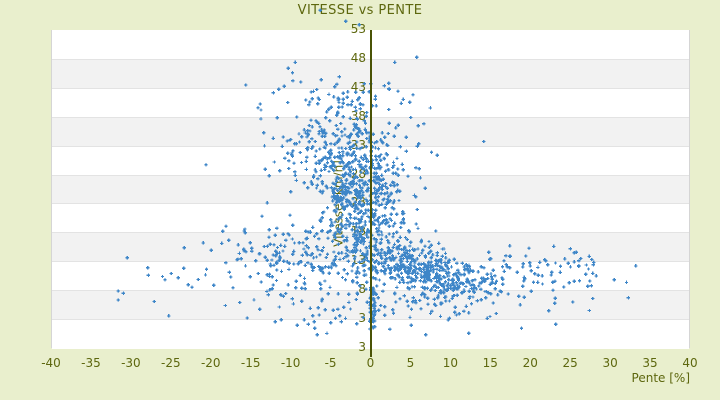 This screenshot has width=720, height=400. What do you see at coordinates (570, 363) in the screenshot?
I see `x-tick-label: 25` at bounding box center [570, 363].